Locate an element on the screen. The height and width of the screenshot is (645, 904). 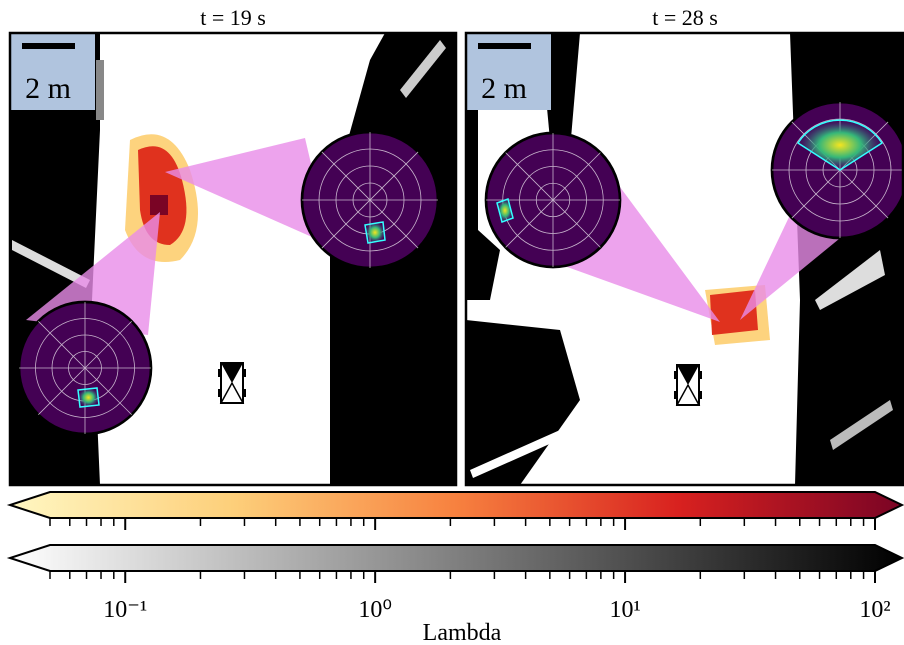
x-tick-label: 10⁻¹ is located at coordinates (125, 610).